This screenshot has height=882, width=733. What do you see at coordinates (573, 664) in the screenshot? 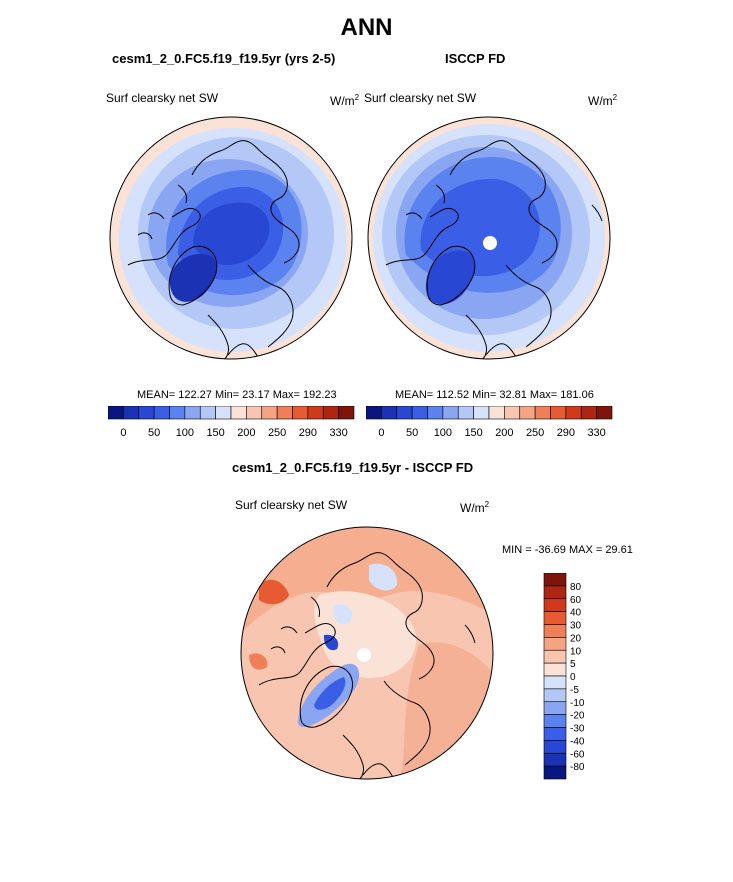
I see `panel3-colorbar-tick-label: 5` at bounding box center [573, 664].